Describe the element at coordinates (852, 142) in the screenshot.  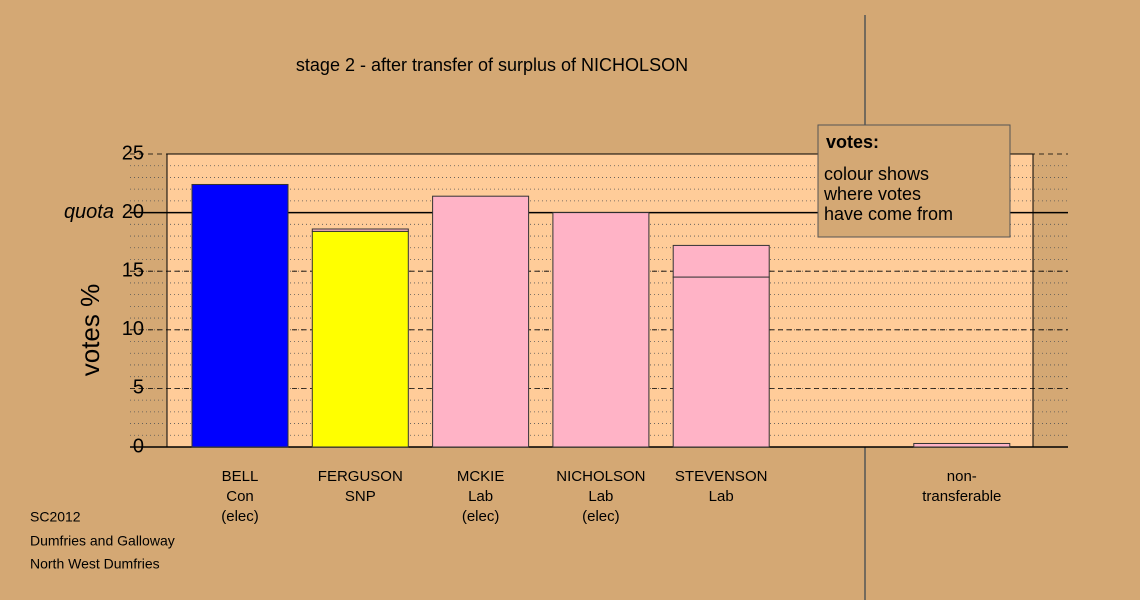
I see `legend-title: votes:` at that location.